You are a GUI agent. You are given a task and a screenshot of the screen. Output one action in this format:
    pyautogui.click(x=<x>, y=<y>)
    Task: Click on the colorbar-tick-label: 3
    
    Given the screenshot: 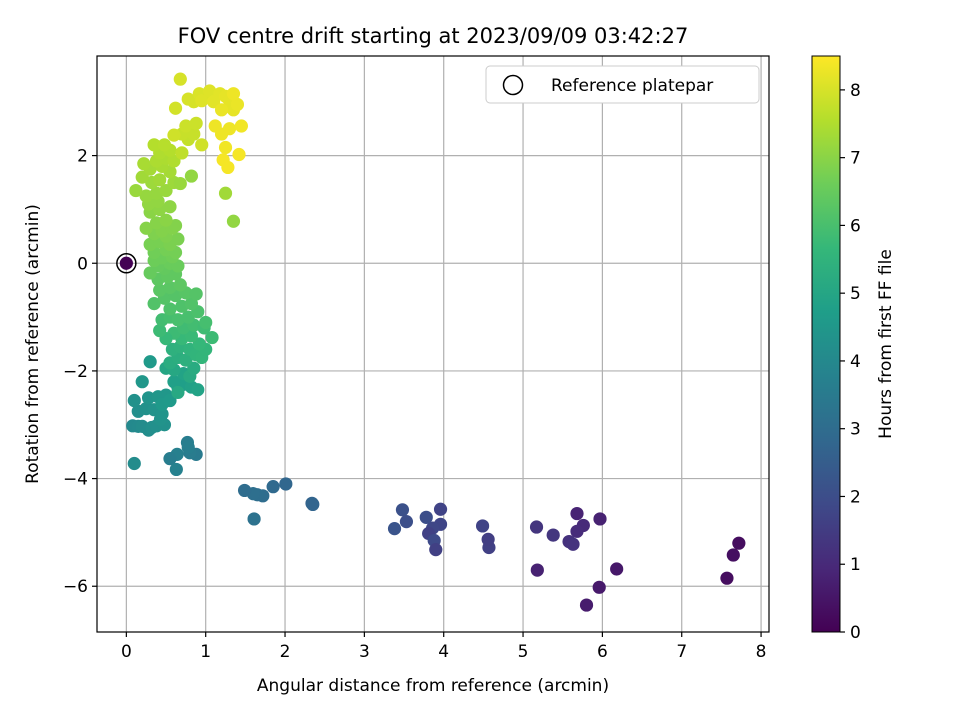 What is the action you would take?
    pyautogui.click(x=855, y=430)
    